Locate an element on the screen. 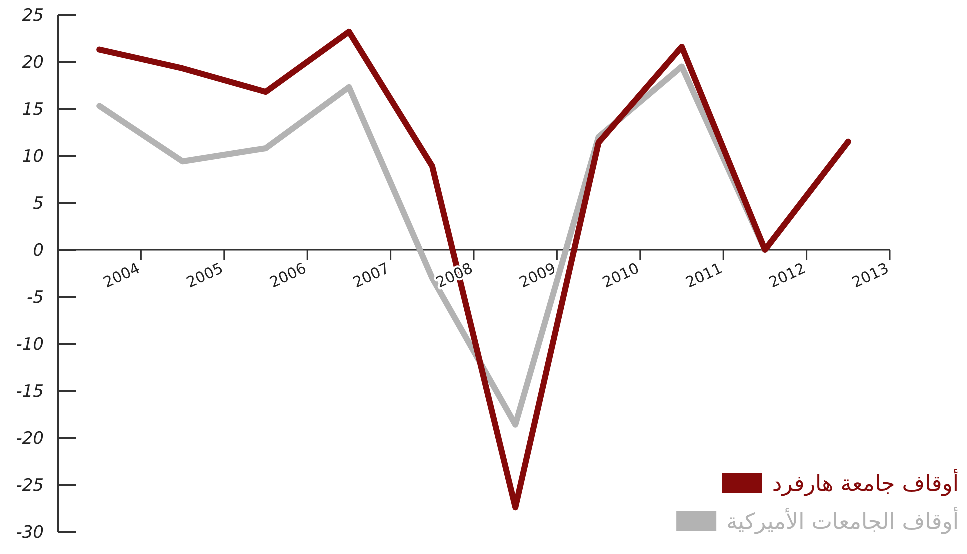 This screenshot has width=967, height=554. x-tick-label: 2011 is located at coordinates (704, 275).